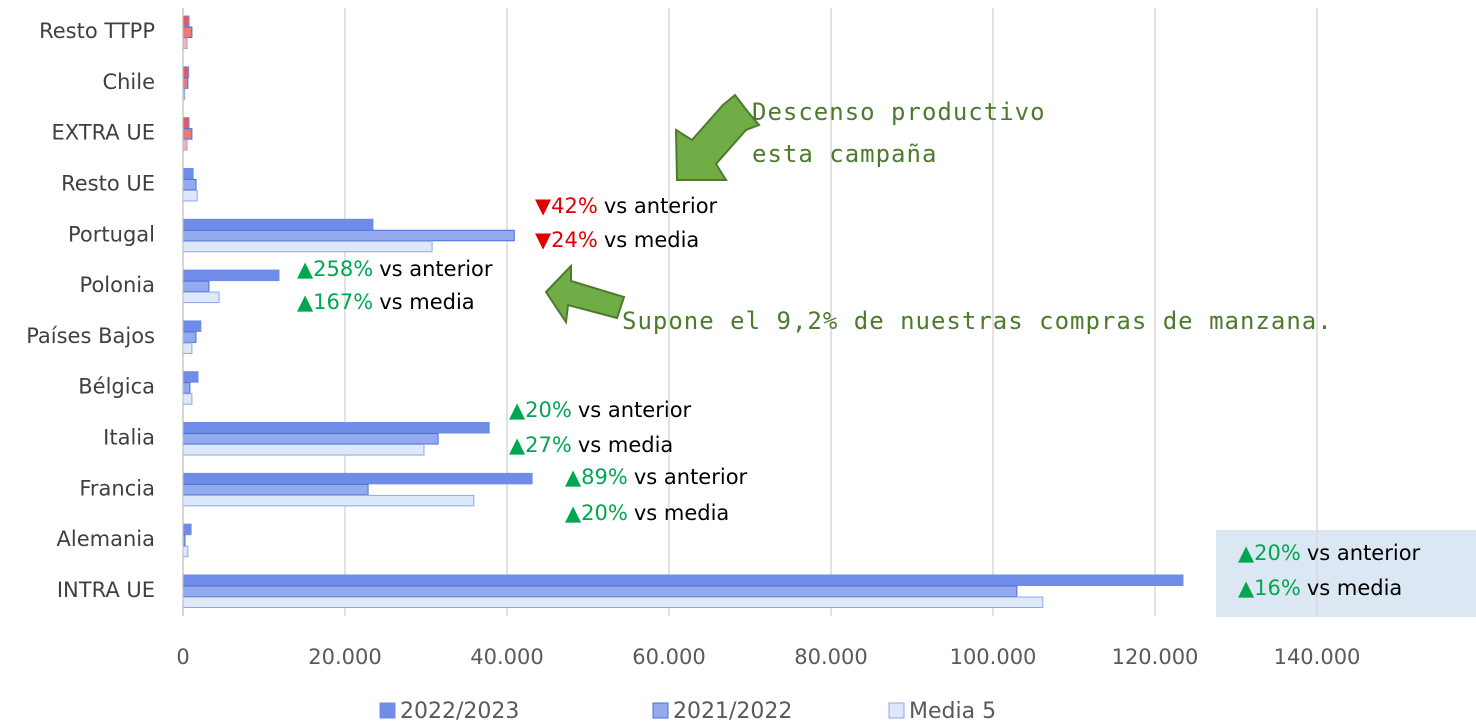  I want to click on y-tick-label: Italia, so click(129, 438).